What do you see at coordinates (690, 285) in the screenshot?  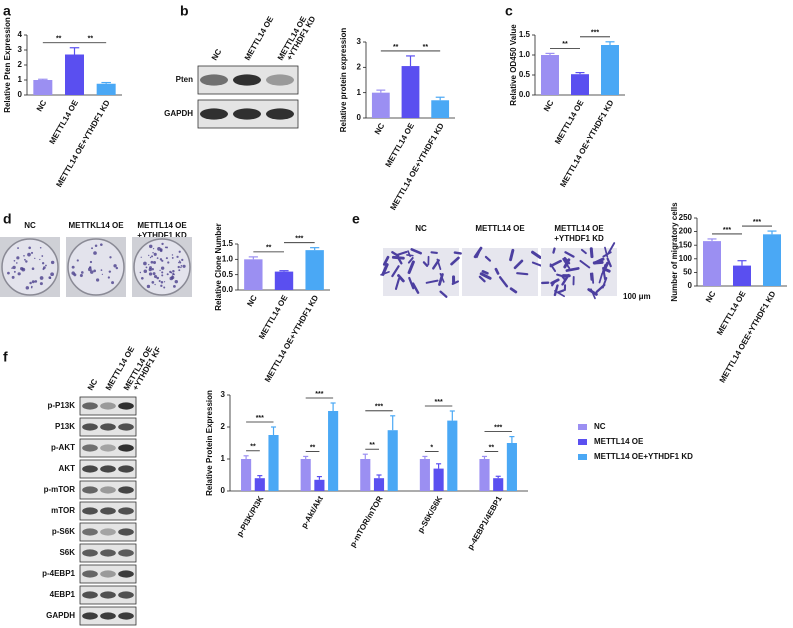 I see `y-tick-label: 0` at bounding box center [690, 285].